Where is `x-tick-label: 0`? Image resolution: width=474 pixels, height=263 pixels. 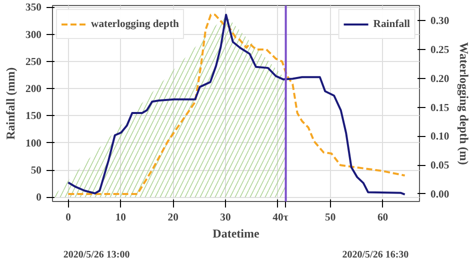 x-tick-label: 0 is located at coordinates (68, 218).